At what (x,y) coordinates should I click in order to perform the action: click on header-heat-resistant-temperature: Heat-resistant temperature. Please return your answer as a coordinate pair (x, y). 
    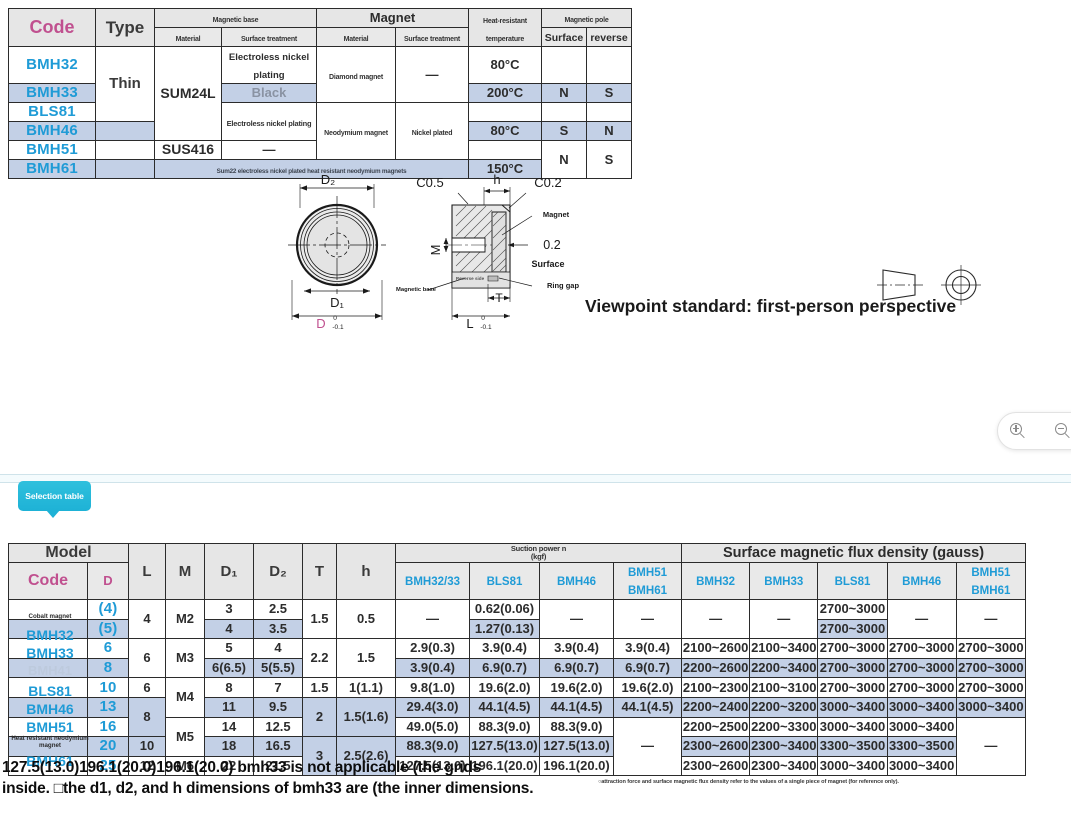
    Looking at the image, I should click on (505, 27).